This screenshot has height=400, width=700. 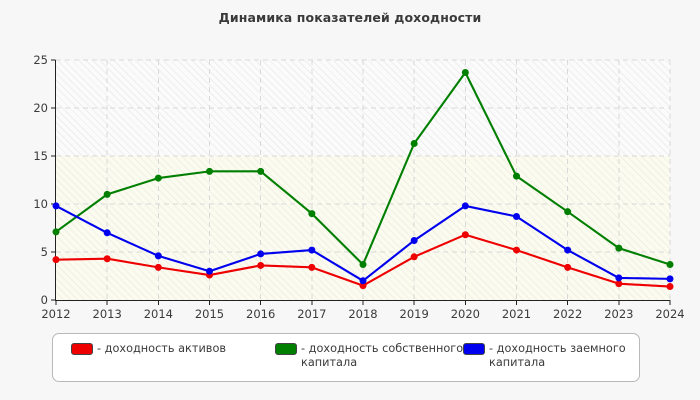 I want to click on y-axis-tick-label: 0, so click(x=44, y=299).